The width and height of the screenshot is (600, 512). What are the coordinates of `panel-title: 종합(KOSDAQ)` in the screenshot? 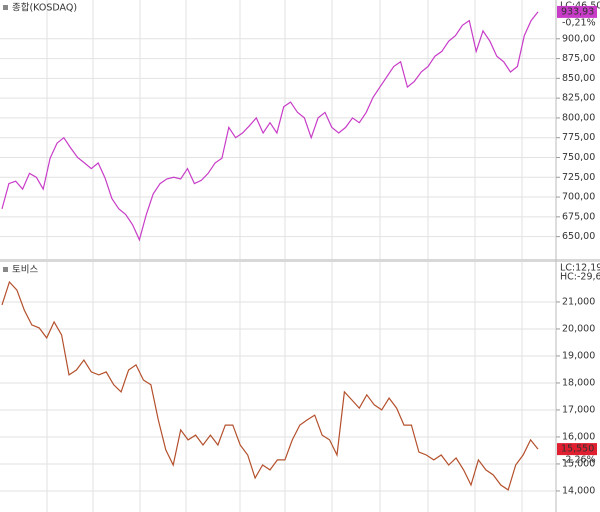 It's located at (44, 8).